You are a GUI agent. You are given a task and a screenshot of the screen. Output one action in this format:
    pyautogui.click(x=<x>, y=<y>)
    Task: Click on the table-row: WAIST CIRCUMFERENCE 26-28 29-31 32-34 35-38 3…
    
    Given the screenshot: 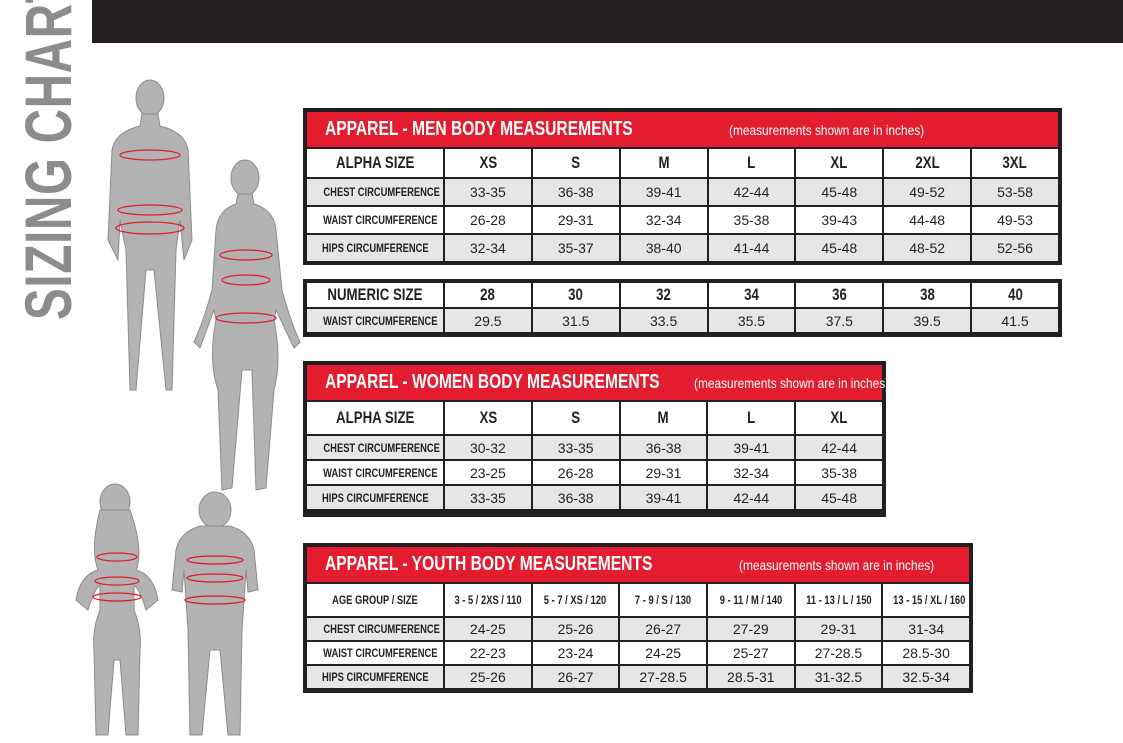 What is the action you would take?
    pyautogui.click(x=682, y=220)
    